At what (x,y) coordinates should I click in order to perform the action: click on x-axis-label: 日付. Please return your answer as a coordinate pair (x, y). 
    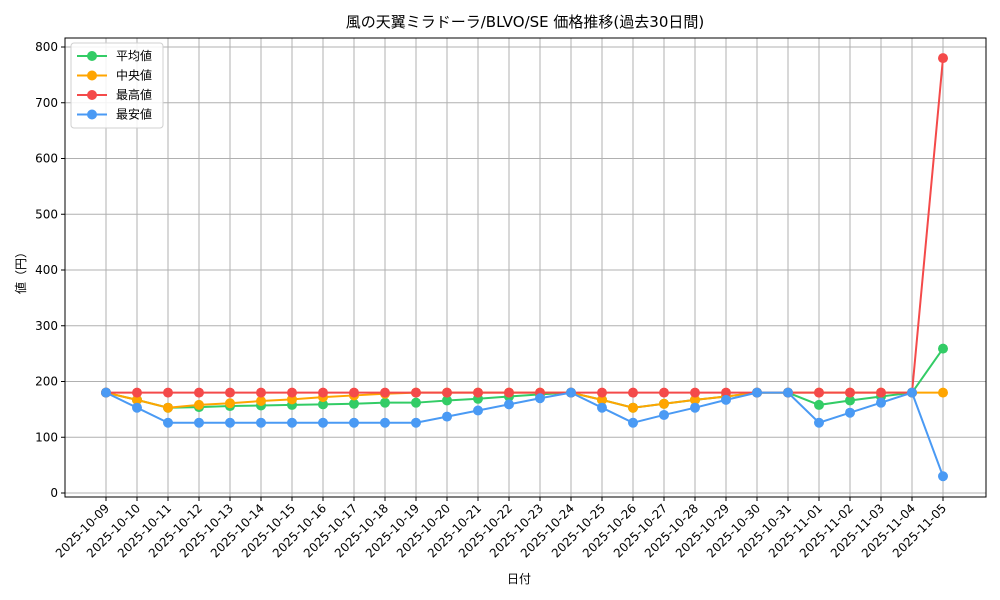
    Looking at the image, I should click on (519, 579).